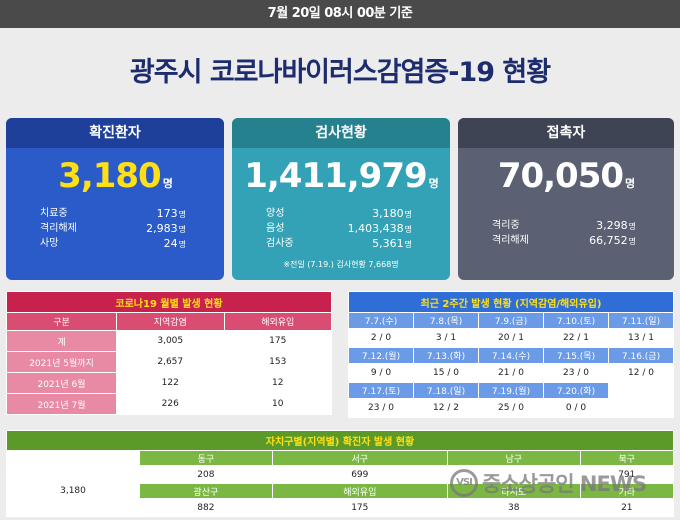 This screenshot has width=680, height=520. Describe the element at coordinates (566, 199) in the screenshot. I see `contacts-card: 접촉자 70,050 명 격리중 3,298명 격리해제 66,752명` at that location.